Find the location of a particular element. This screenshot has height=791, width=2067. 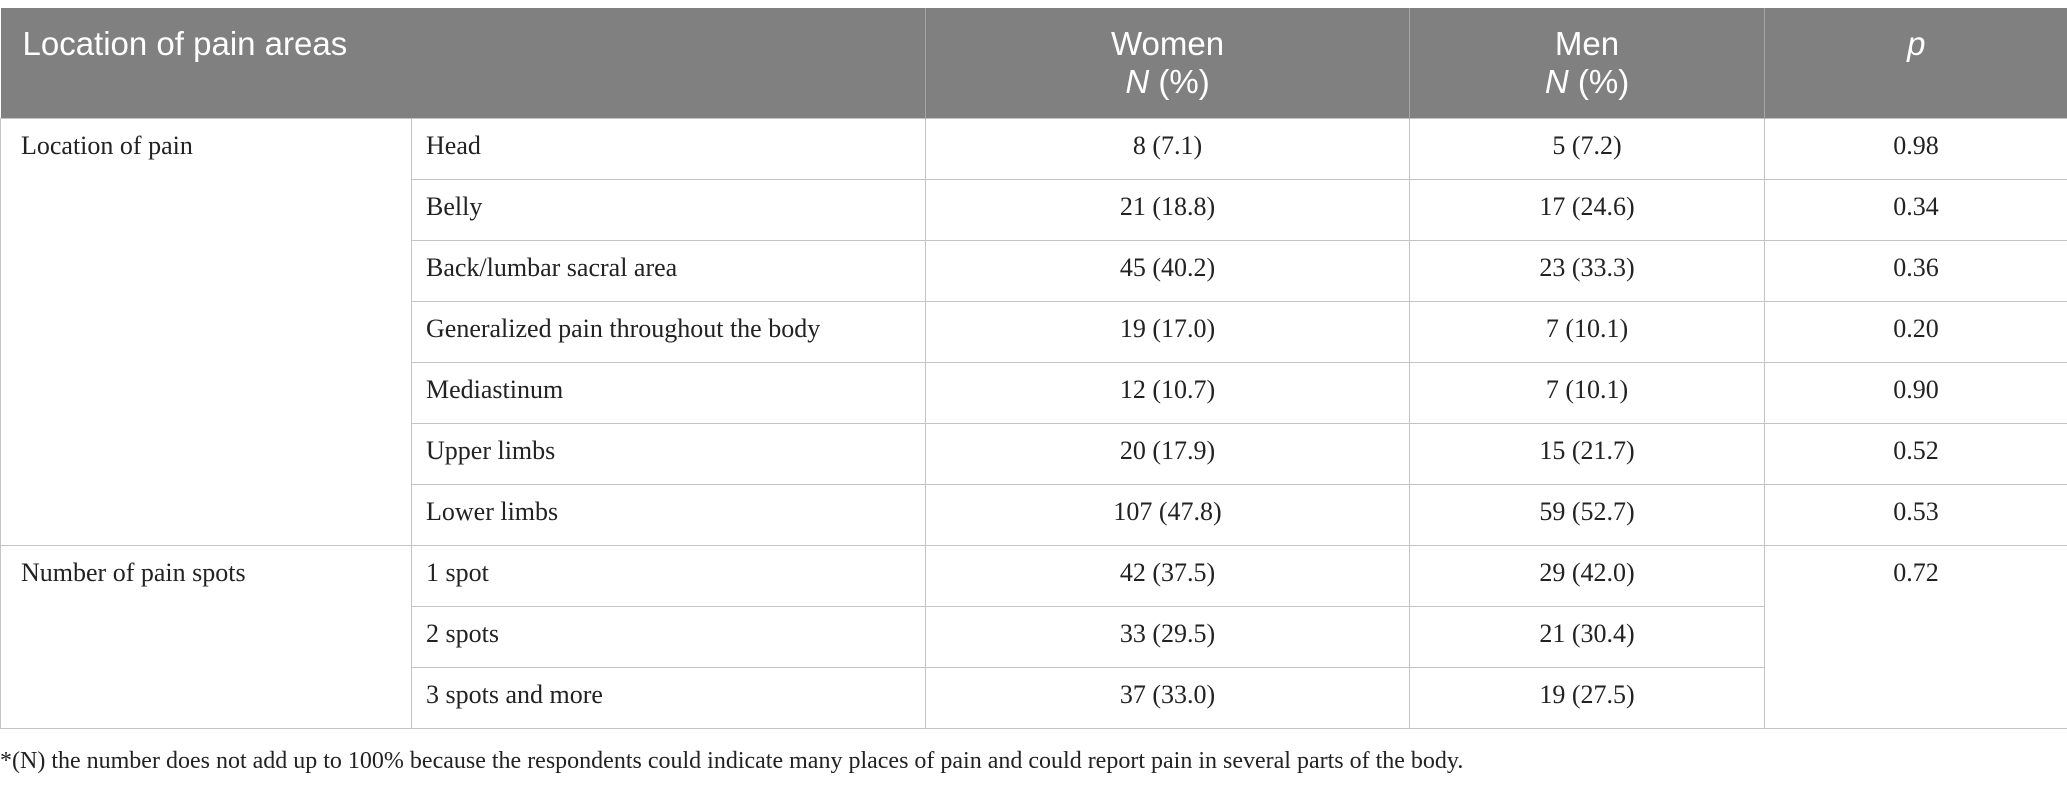

table-row: Mediastinum 12 (10.7) 7 (10.1) 0.90 is located at coordinates (1034, 392).